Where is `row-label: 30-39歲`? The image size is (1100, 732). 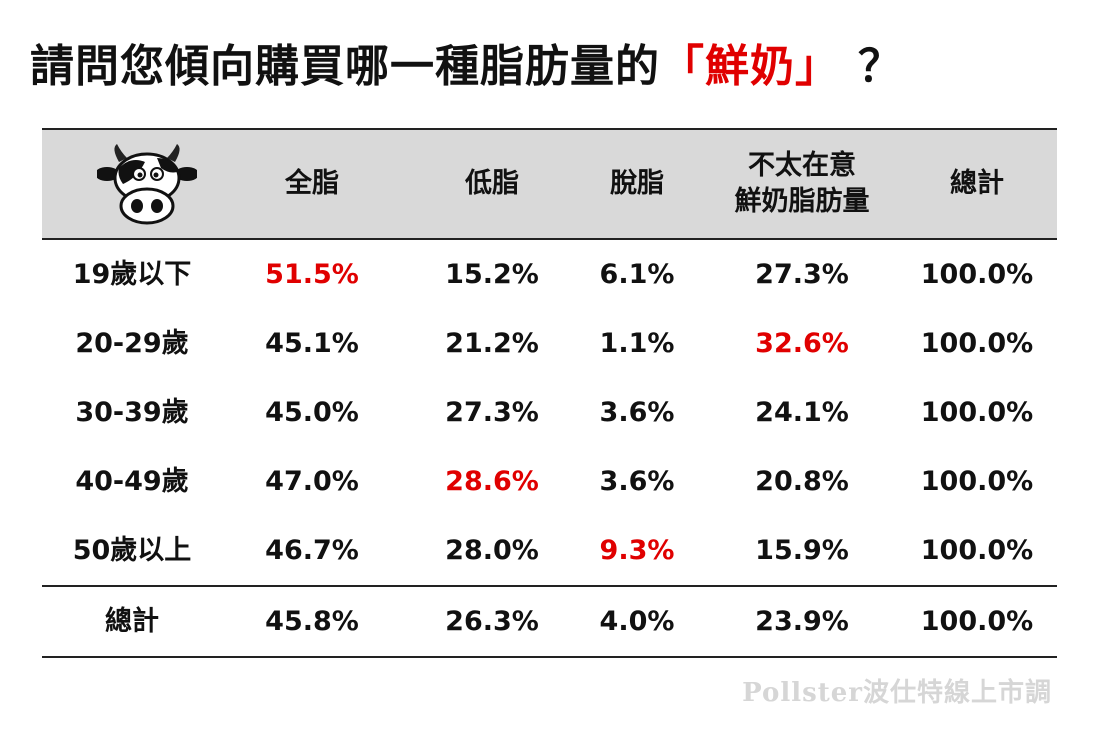 row-label: 30-39歲 is located at coordinates (132, 412).